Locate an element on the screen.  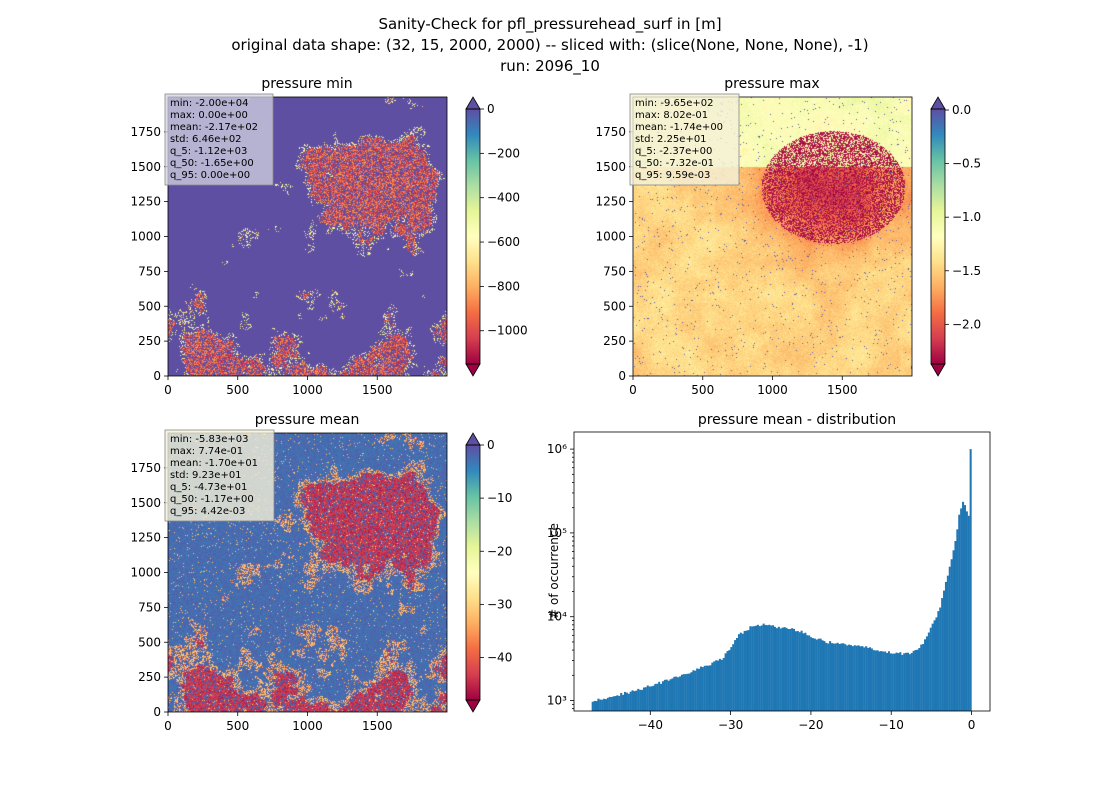
y-tick-label: 0 is located at coordinates (157, 712).